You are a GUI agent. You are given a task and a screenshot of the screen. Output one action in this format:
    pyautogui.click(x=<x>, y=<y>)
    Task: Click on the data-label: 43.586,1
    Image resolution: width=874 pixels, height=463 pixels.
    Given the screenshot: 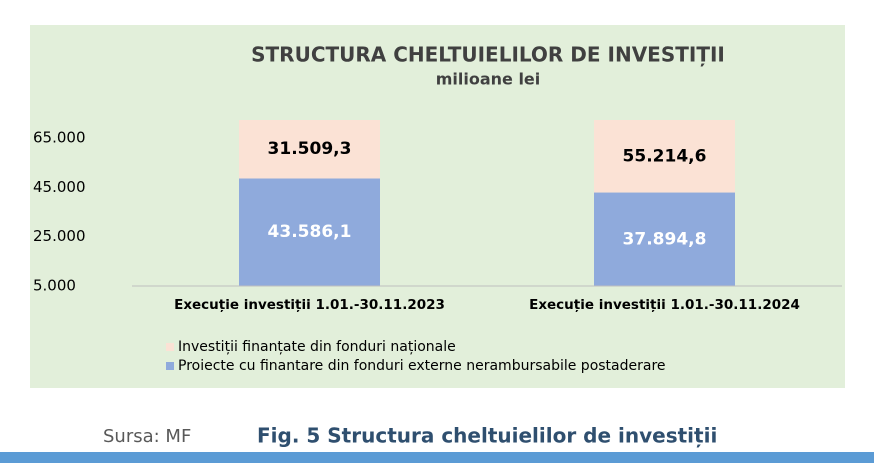 What is the action you would take?
    pyautogui.click(x=310, y=232)
    